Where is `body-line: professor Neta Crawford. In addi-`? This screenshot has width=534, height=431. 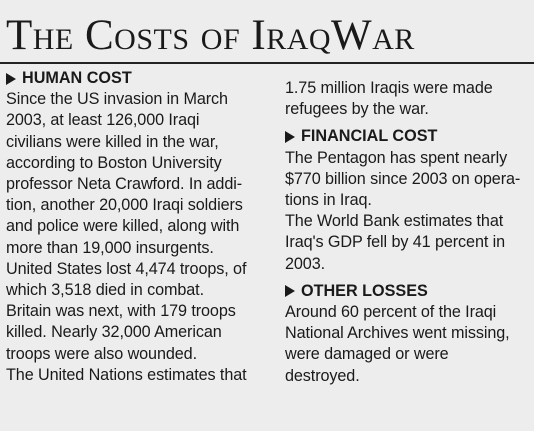
body-line: professor Neta Crawford. In addi- is located at coordinates (124, 184).